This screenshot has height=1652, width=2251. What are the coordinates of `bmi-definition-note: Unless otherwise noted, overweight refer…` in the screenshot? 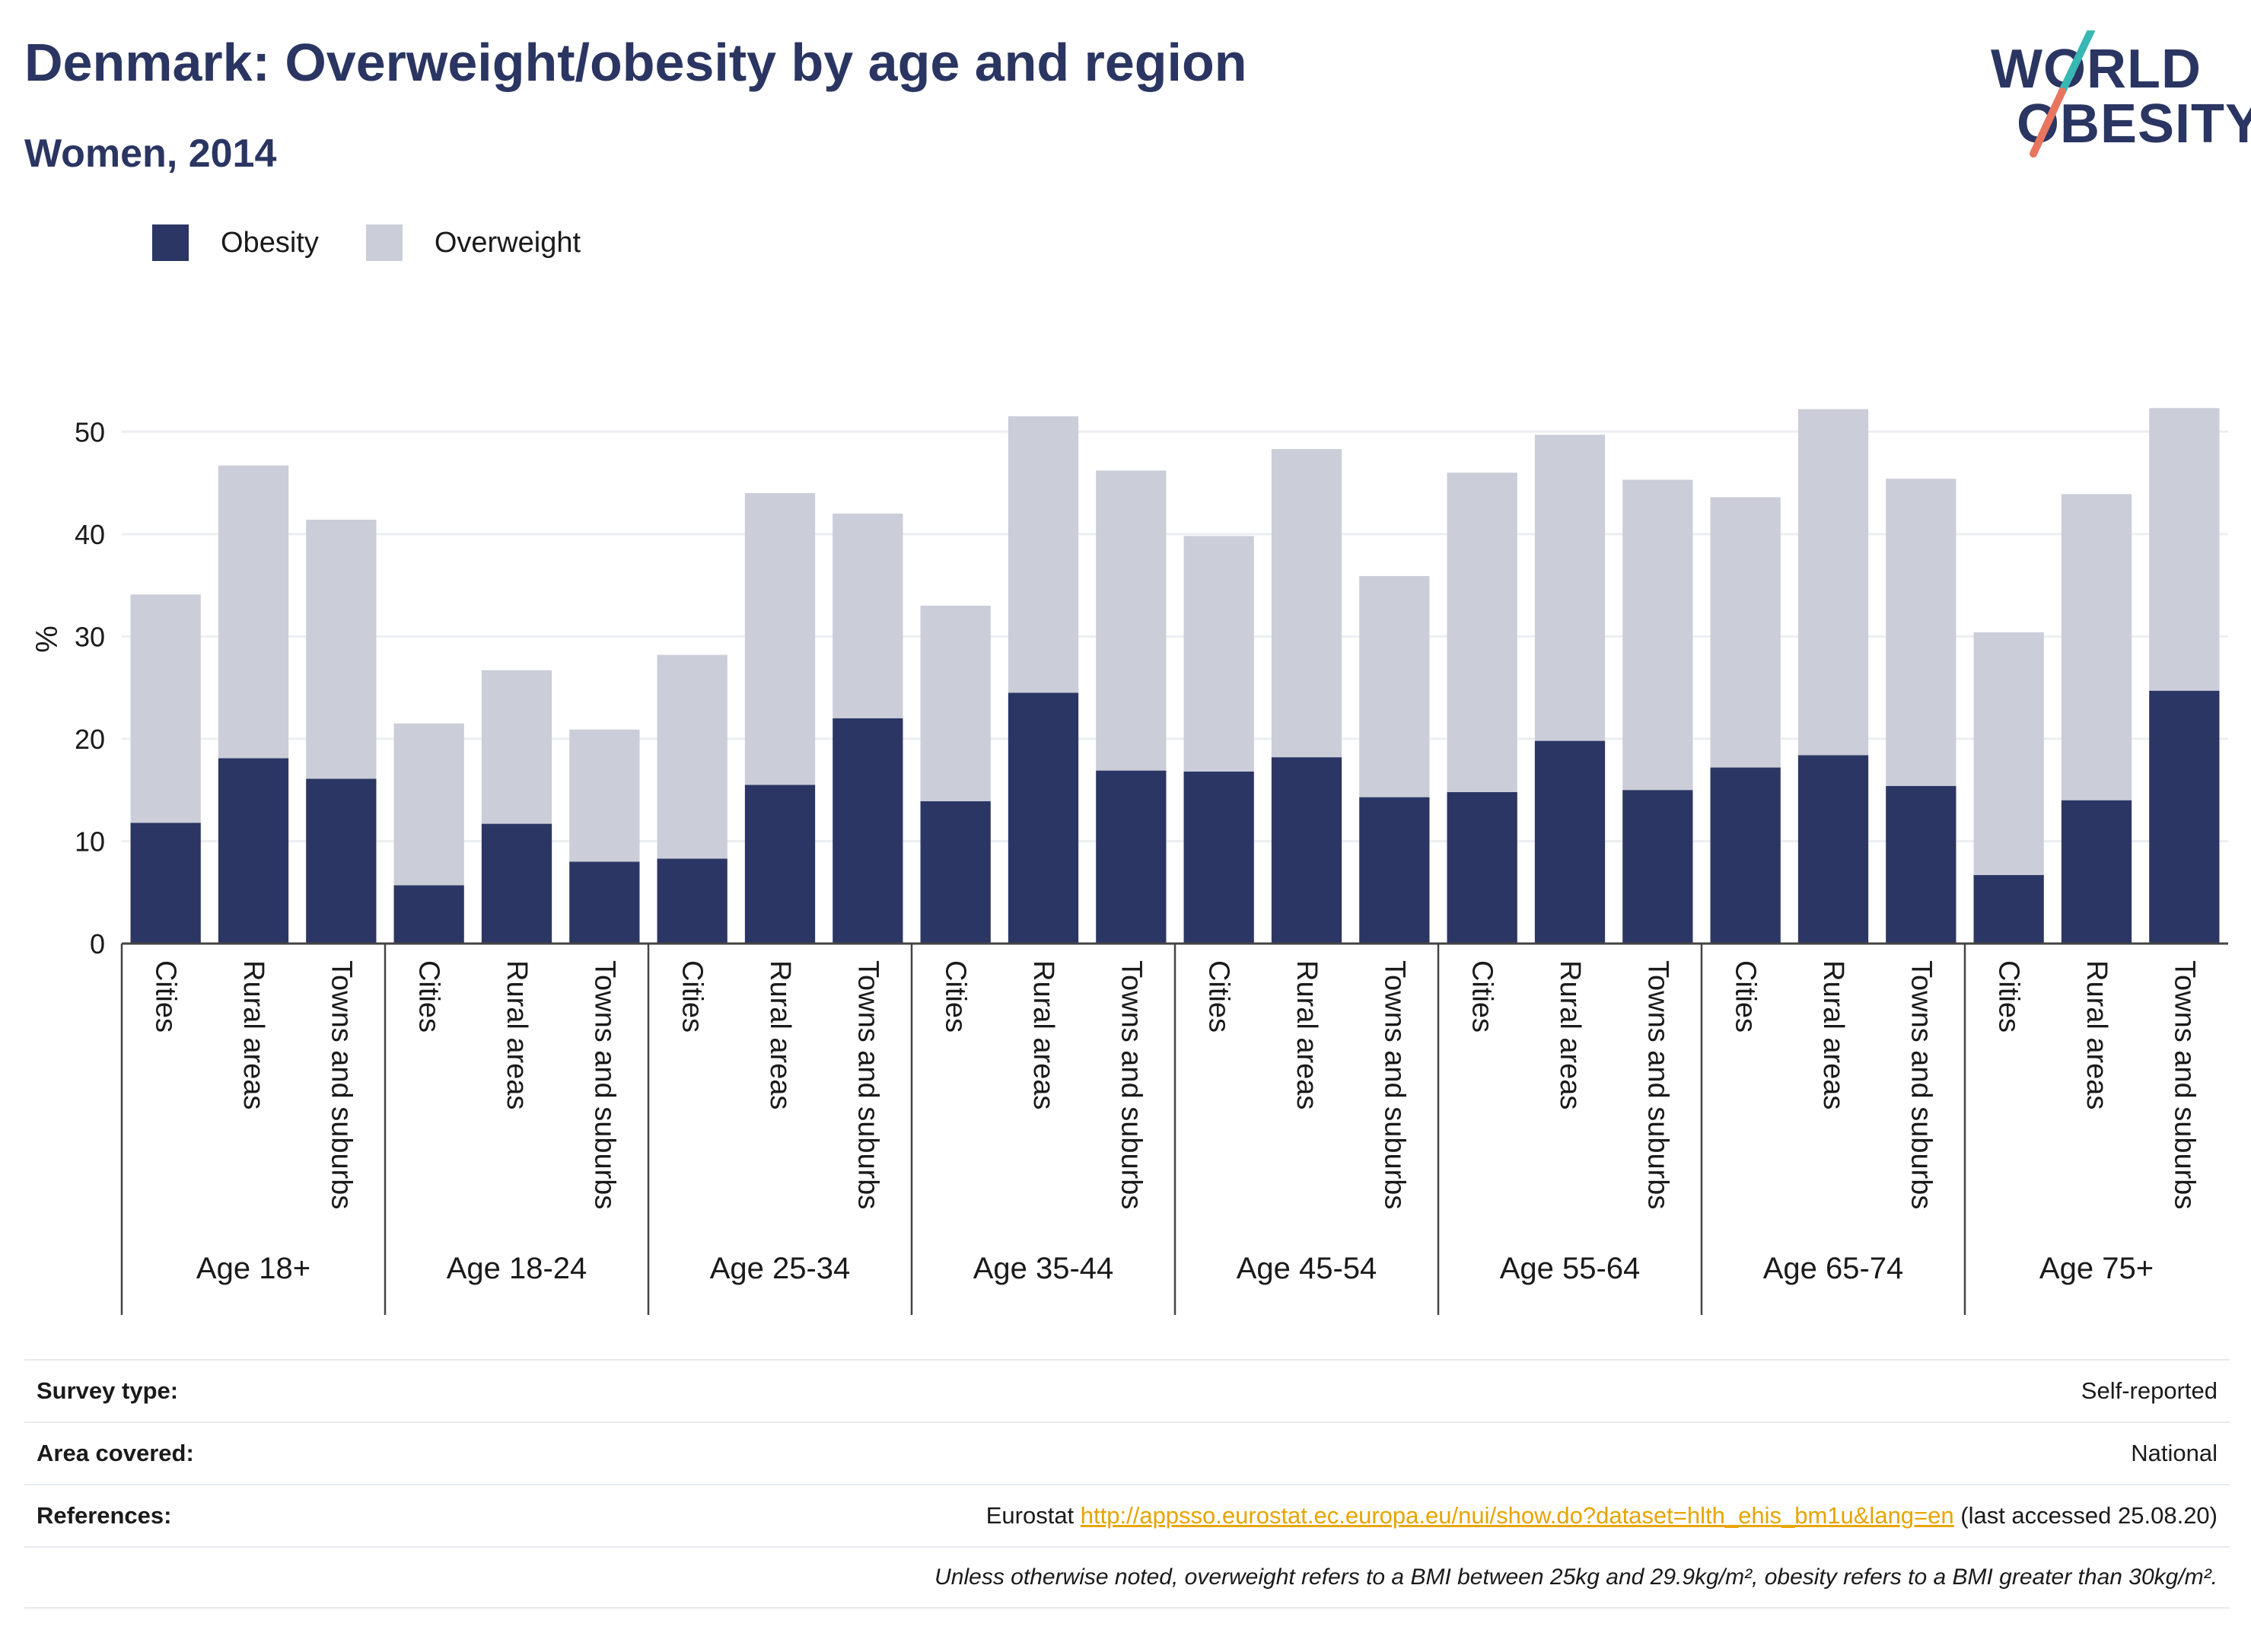 It's located at (1576, 1577).